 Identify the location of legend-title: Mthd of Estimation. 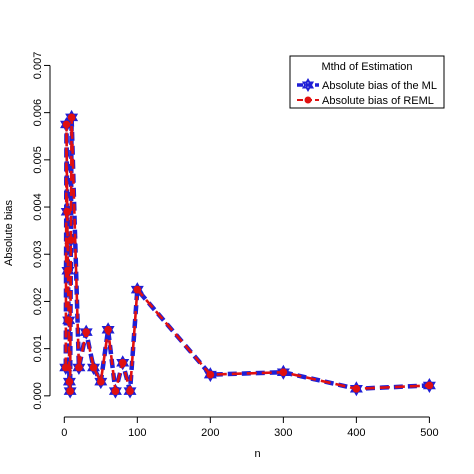
(366, 67).